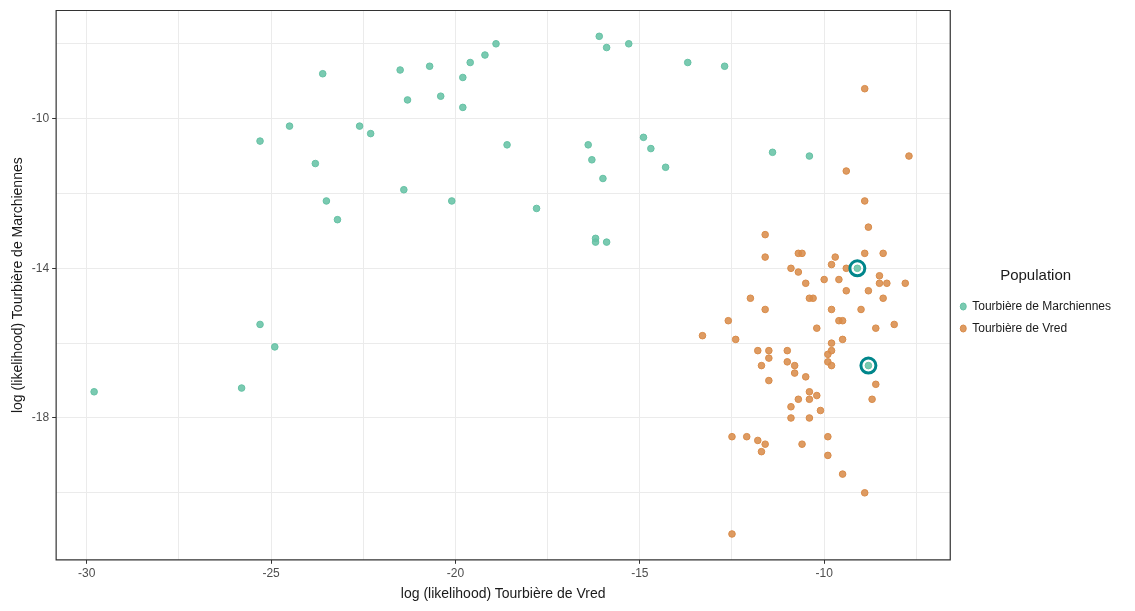 The height and width of the screenshot is (611, 1135). What do you see at coordinates (40, 117) in the screenshot?
I see `y-tick-label: -10` at bounding box center [40, 117].